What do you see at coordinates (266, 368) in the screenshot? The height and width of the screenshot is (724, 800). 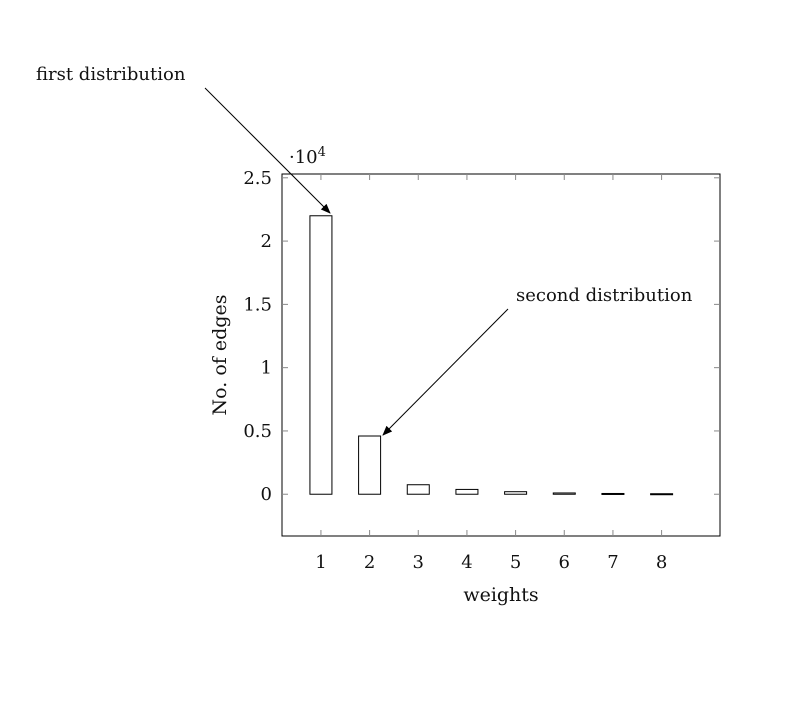 I see `y-tick-label: 1` at bounding box center [266, 368].